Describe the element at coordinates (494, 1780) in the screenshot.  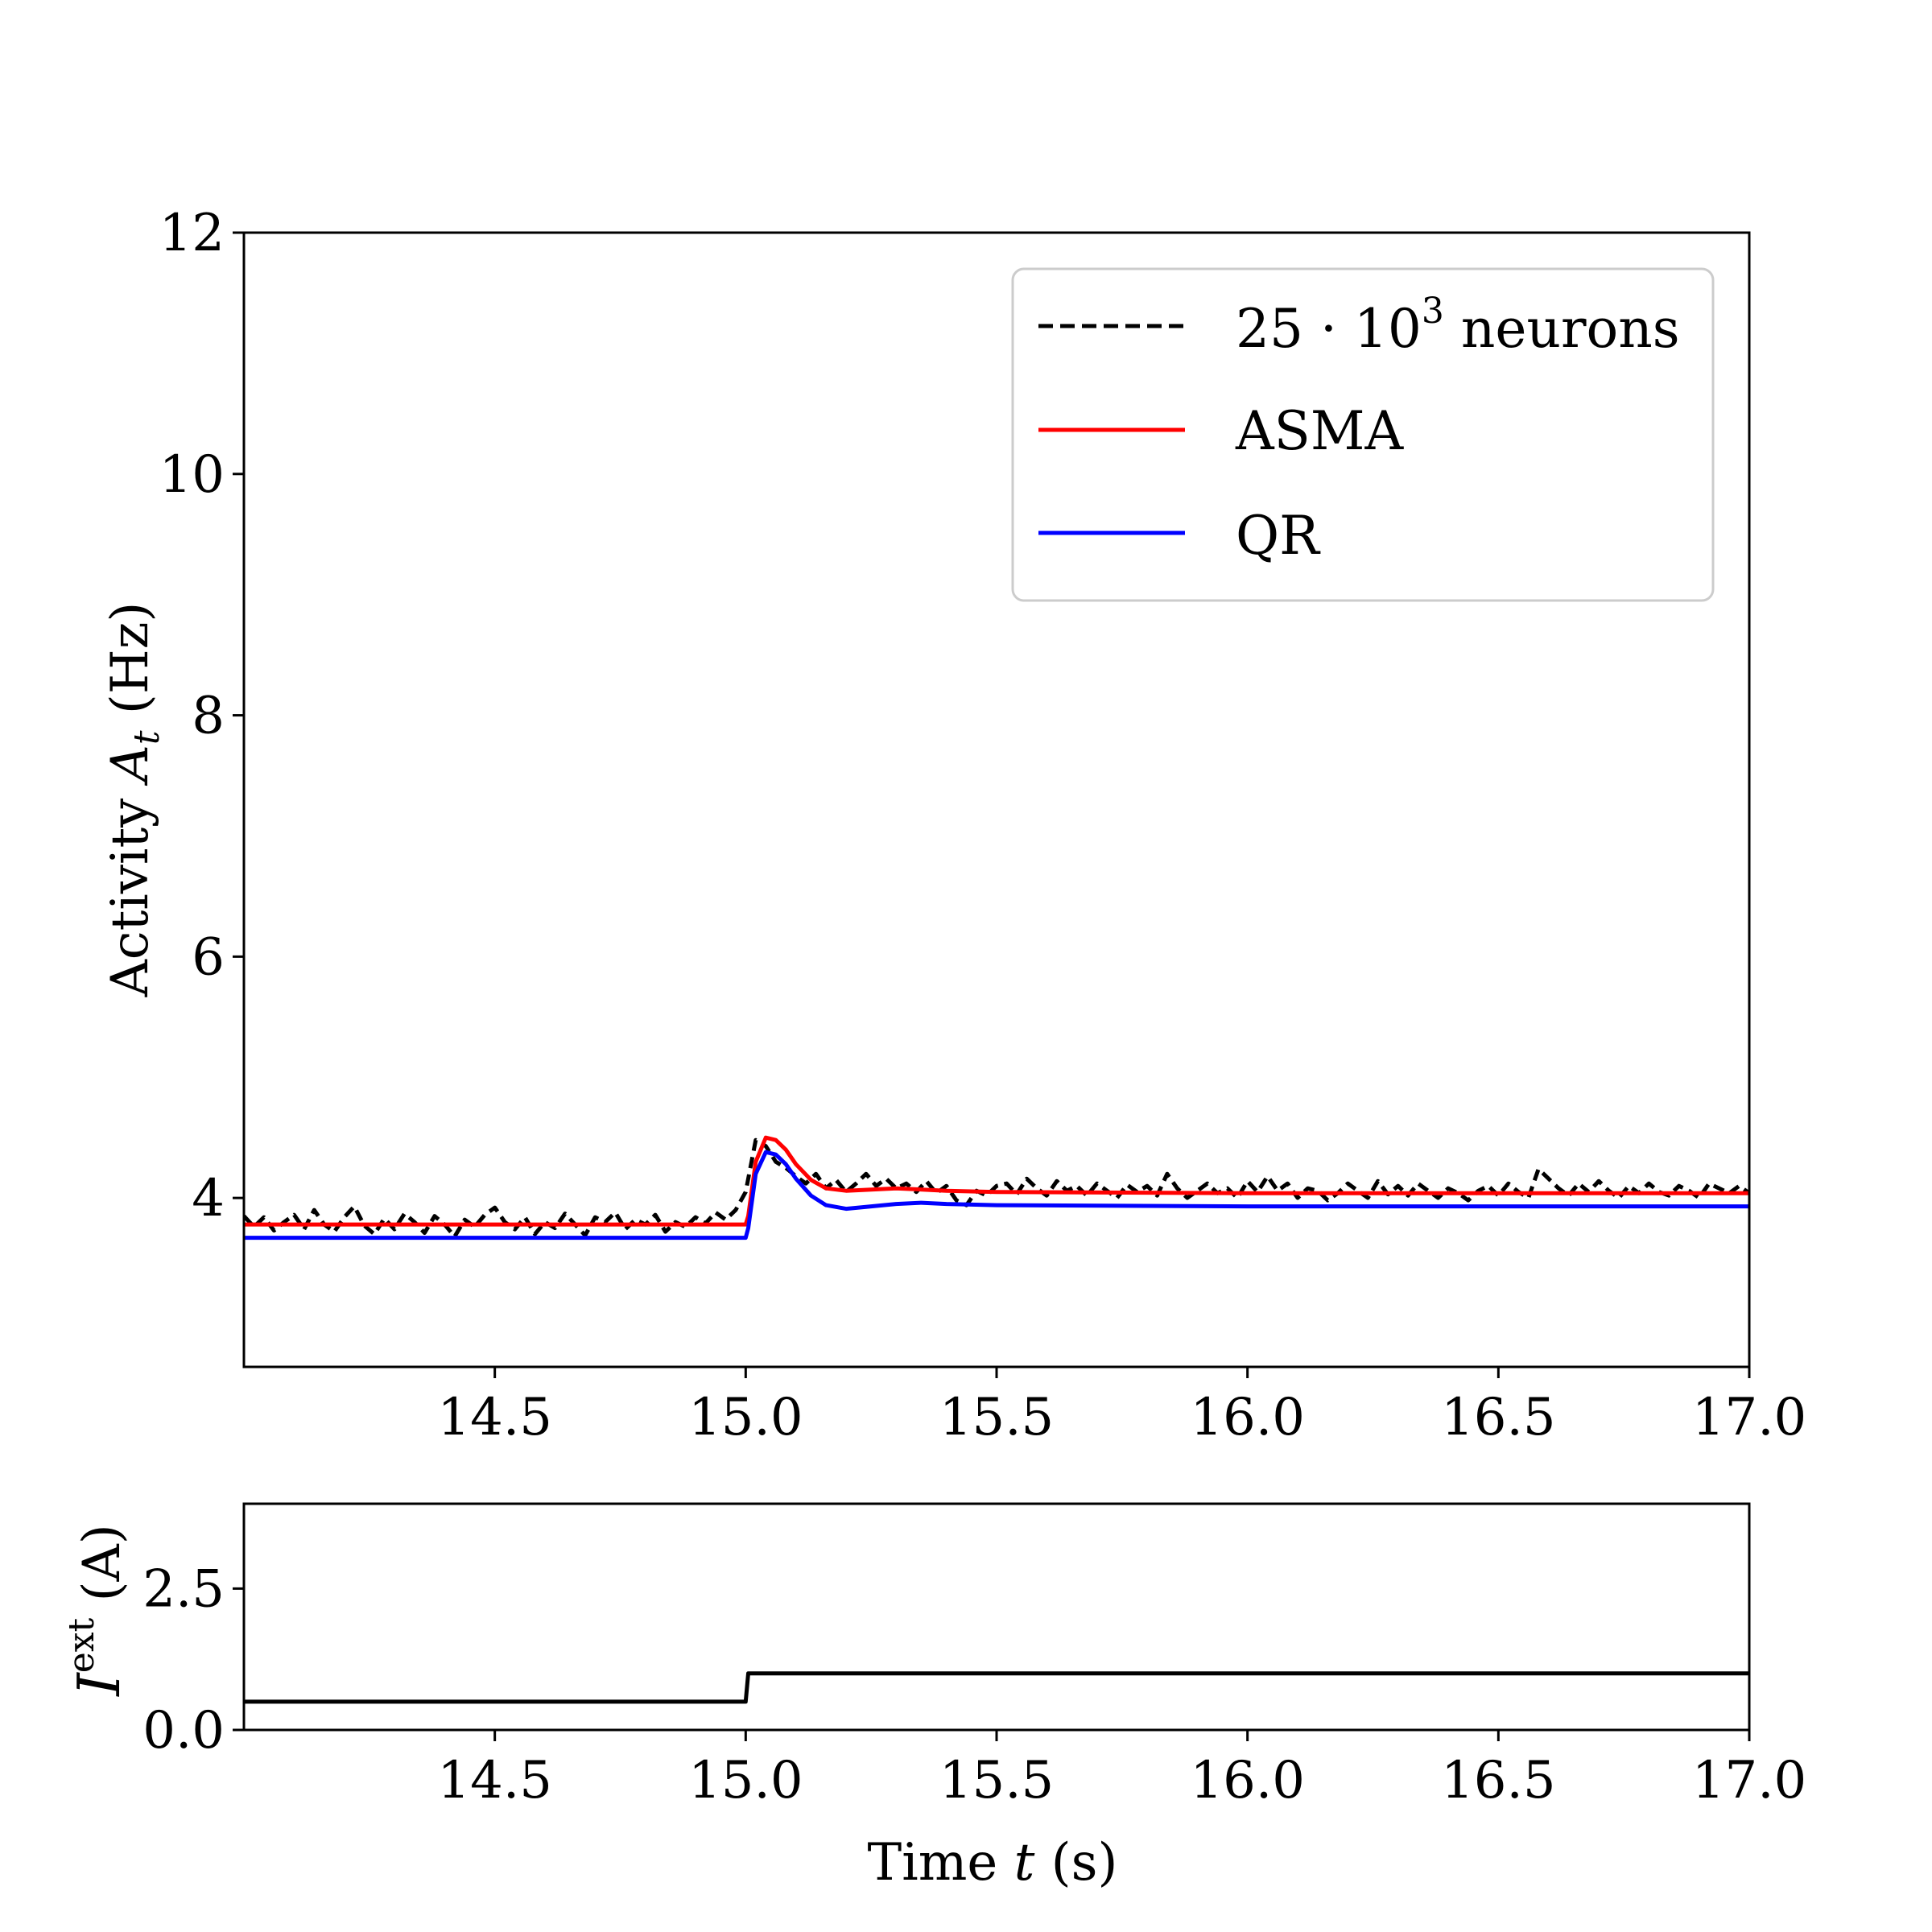
I see `input-x-tick-label: 14.5` at that location.